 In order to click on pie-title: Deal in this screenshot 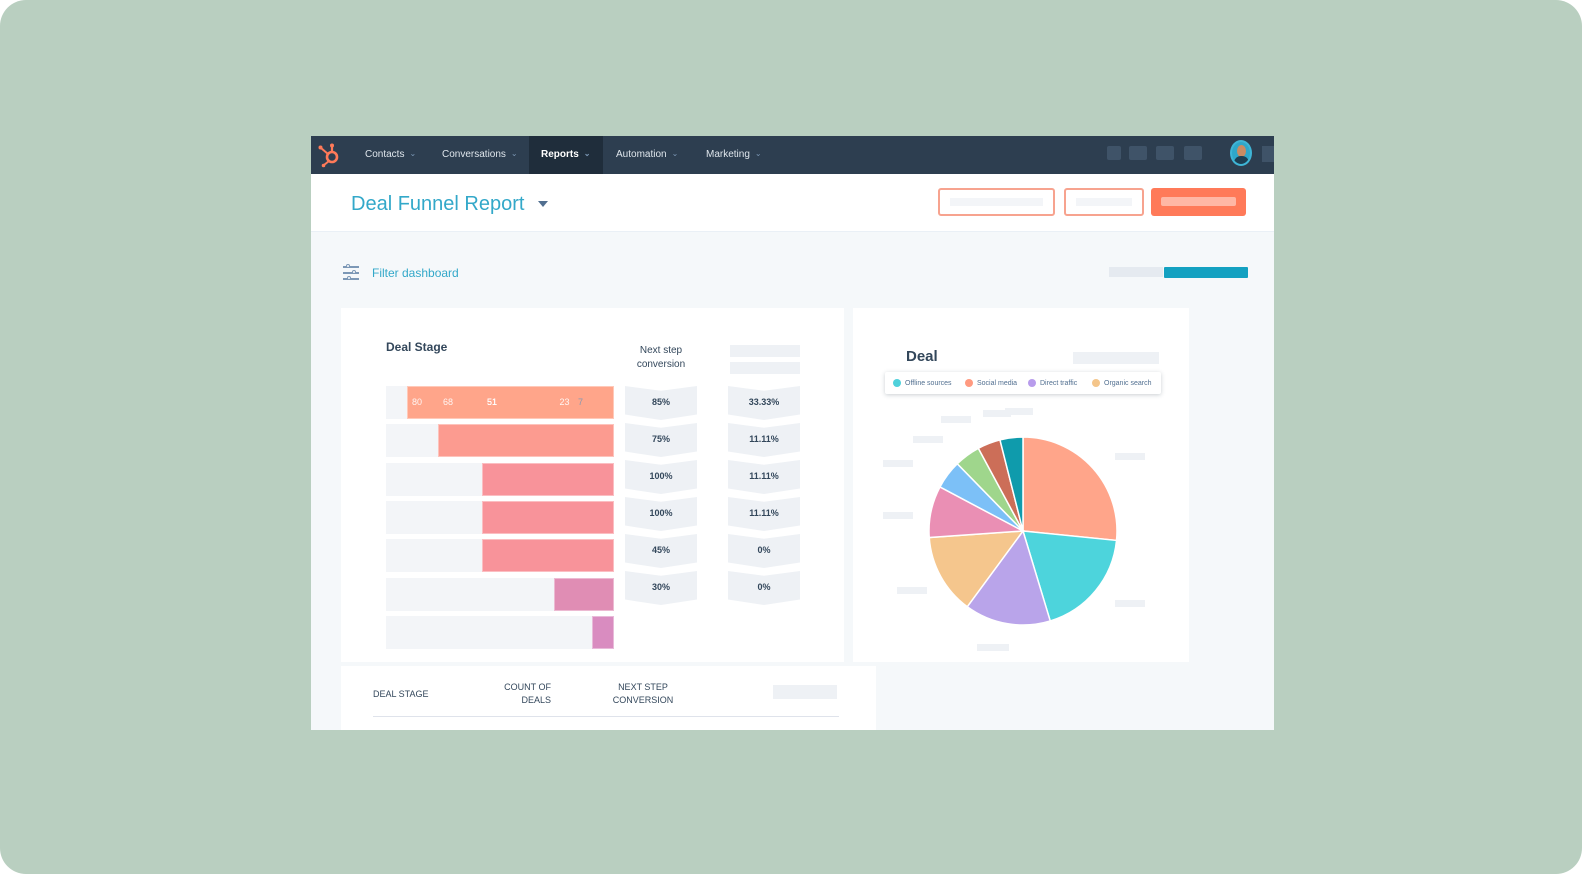, I will do `click(922, 356)`.